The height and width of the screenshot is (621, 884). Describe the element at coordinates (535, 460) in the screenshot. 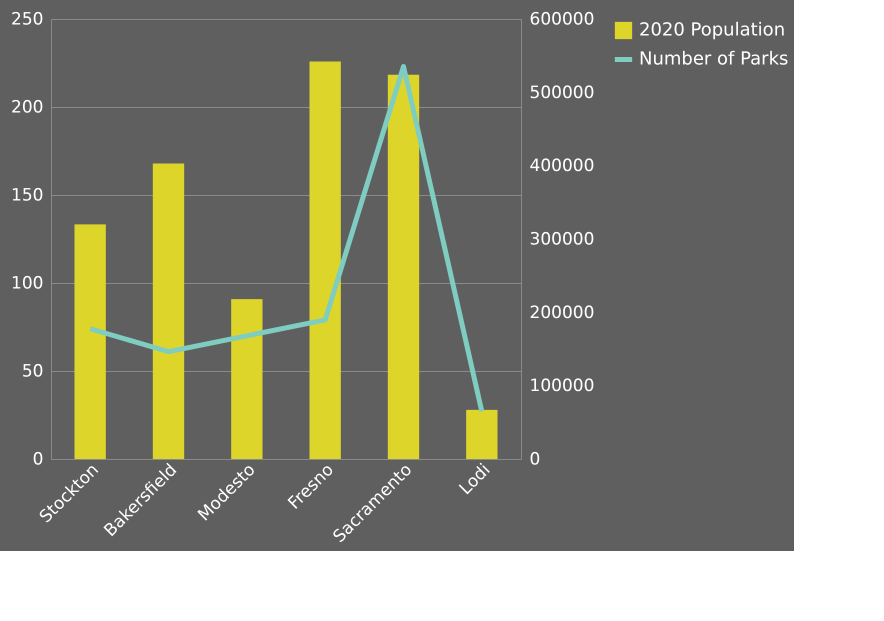

I see `y2-tick-label: 0` at that location.